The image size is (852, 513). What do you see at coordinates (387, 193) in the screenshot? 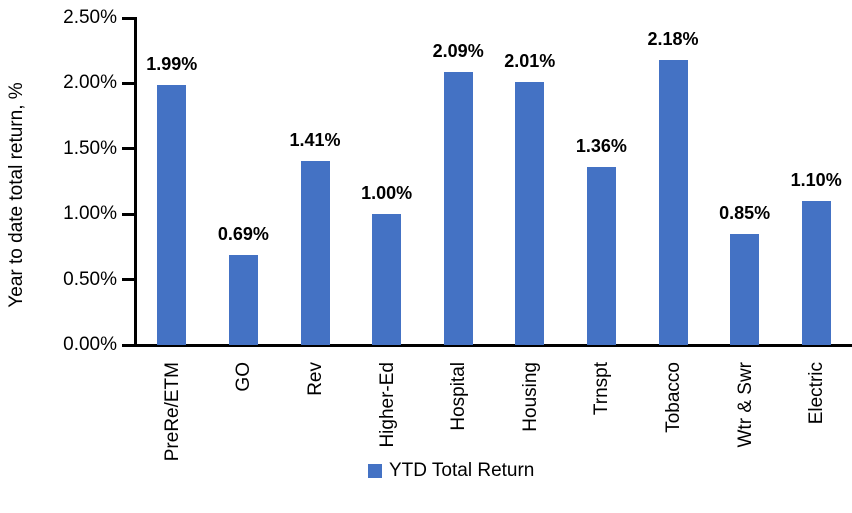
I see `value-label: 1.00%` at bounding box center [387, 193].